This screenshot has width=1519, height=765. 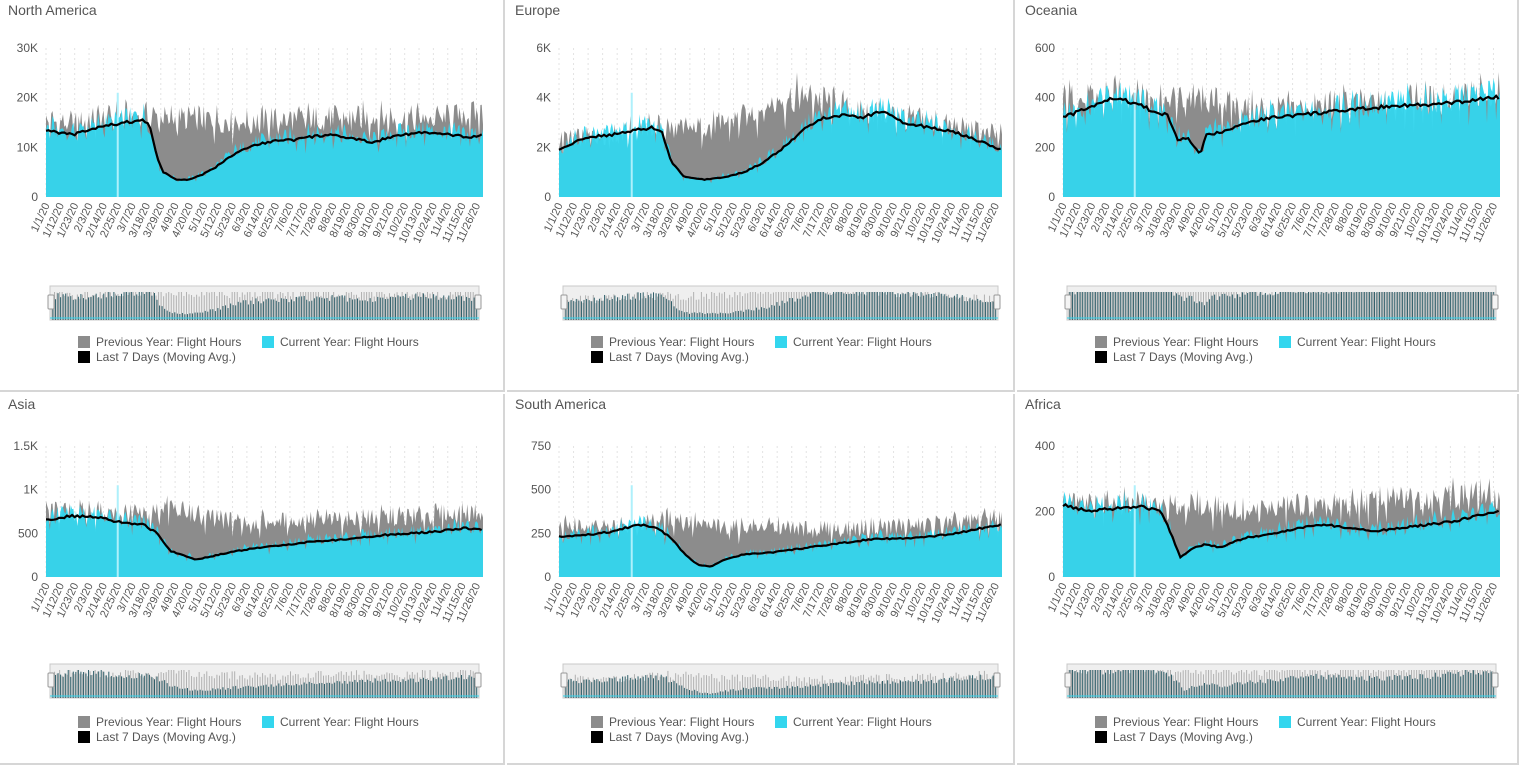 I want to click on y-tick-label: 1.5K, so click(x=25, y=446).